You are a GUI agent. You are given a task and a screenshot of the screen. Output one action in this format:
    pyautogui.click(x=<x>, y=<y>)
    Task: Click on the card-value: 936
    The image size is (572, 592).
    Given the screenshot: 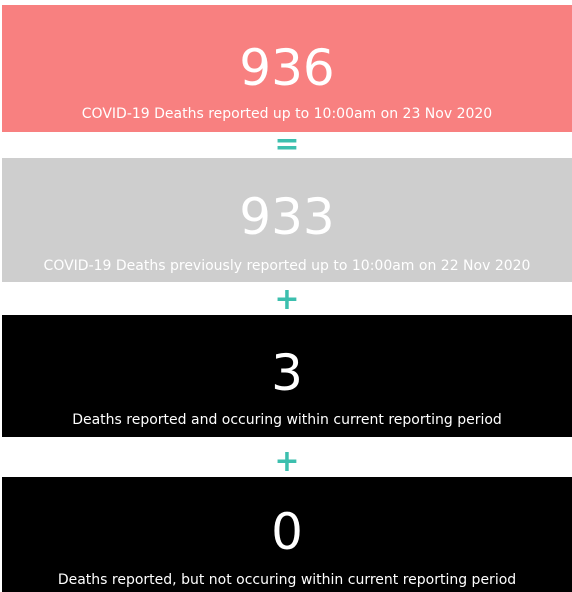 What is the action you would take?
    pyautogui.click(x=287, y=68)
    